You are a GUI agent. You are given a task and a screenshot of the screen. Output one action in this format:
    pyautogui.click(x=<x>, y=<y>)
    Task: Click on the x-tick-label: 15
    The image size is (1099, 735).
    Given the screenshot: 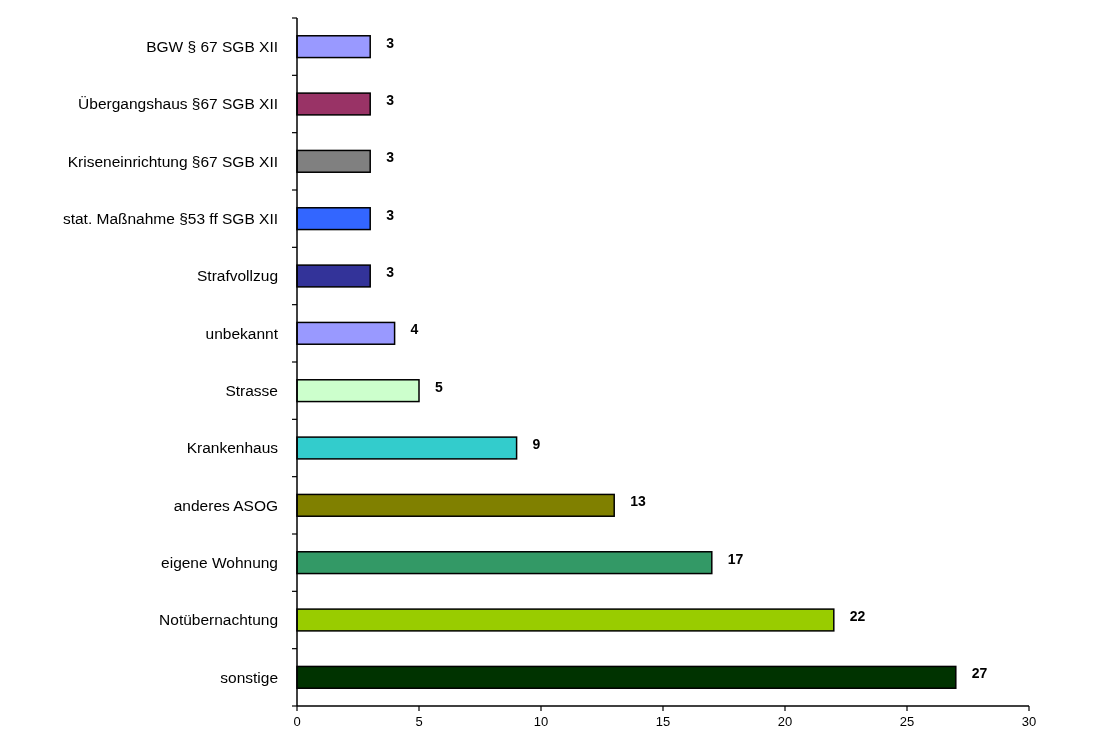 What is the action you would take?
    pyautogui.click(x=663, y=721)
    